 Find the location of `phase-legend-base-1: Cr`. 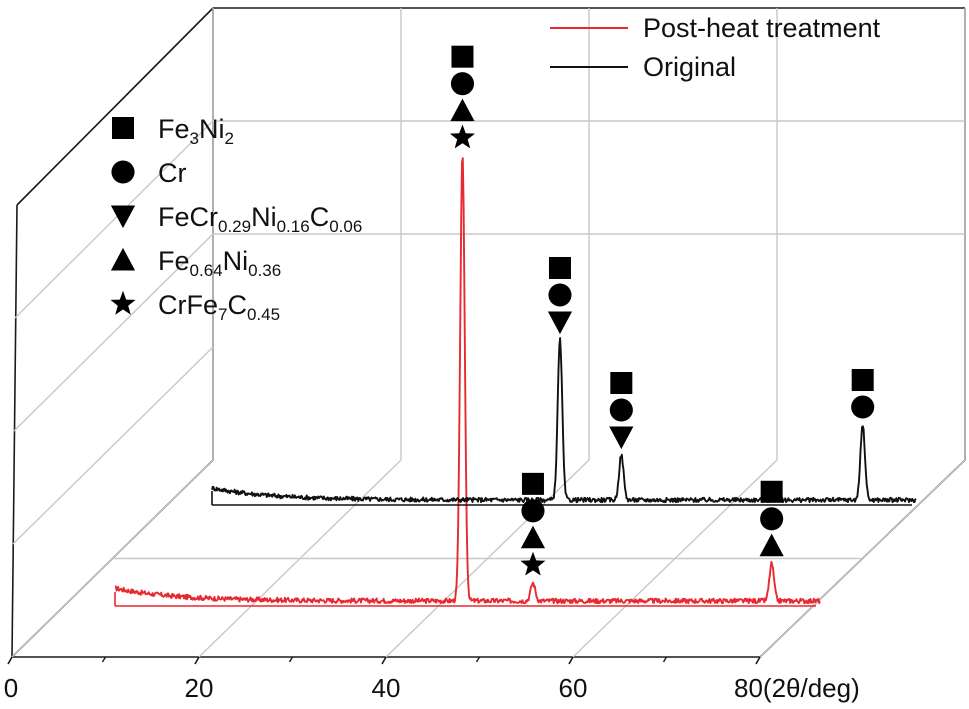

phase-legend-base-1: Cr is located at coordinates (172, 173).